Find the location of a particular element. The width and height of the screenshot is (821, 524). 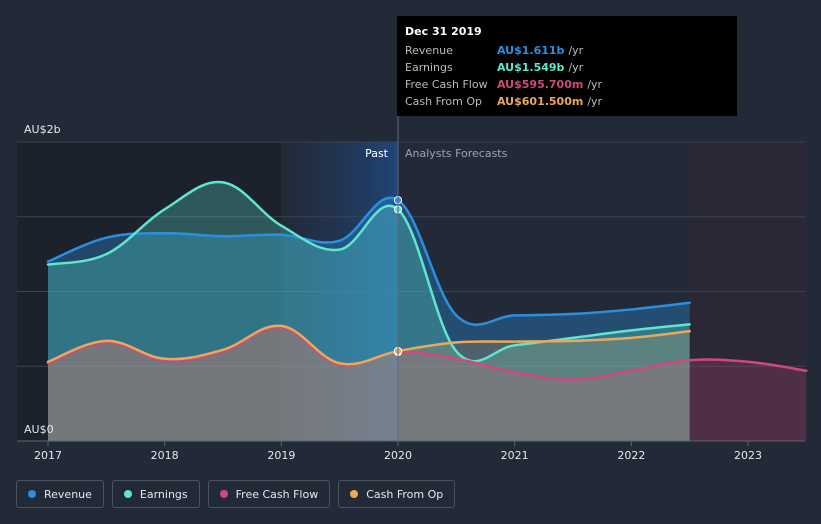

revenue-dot-icon is located at coordinates (32, 494).